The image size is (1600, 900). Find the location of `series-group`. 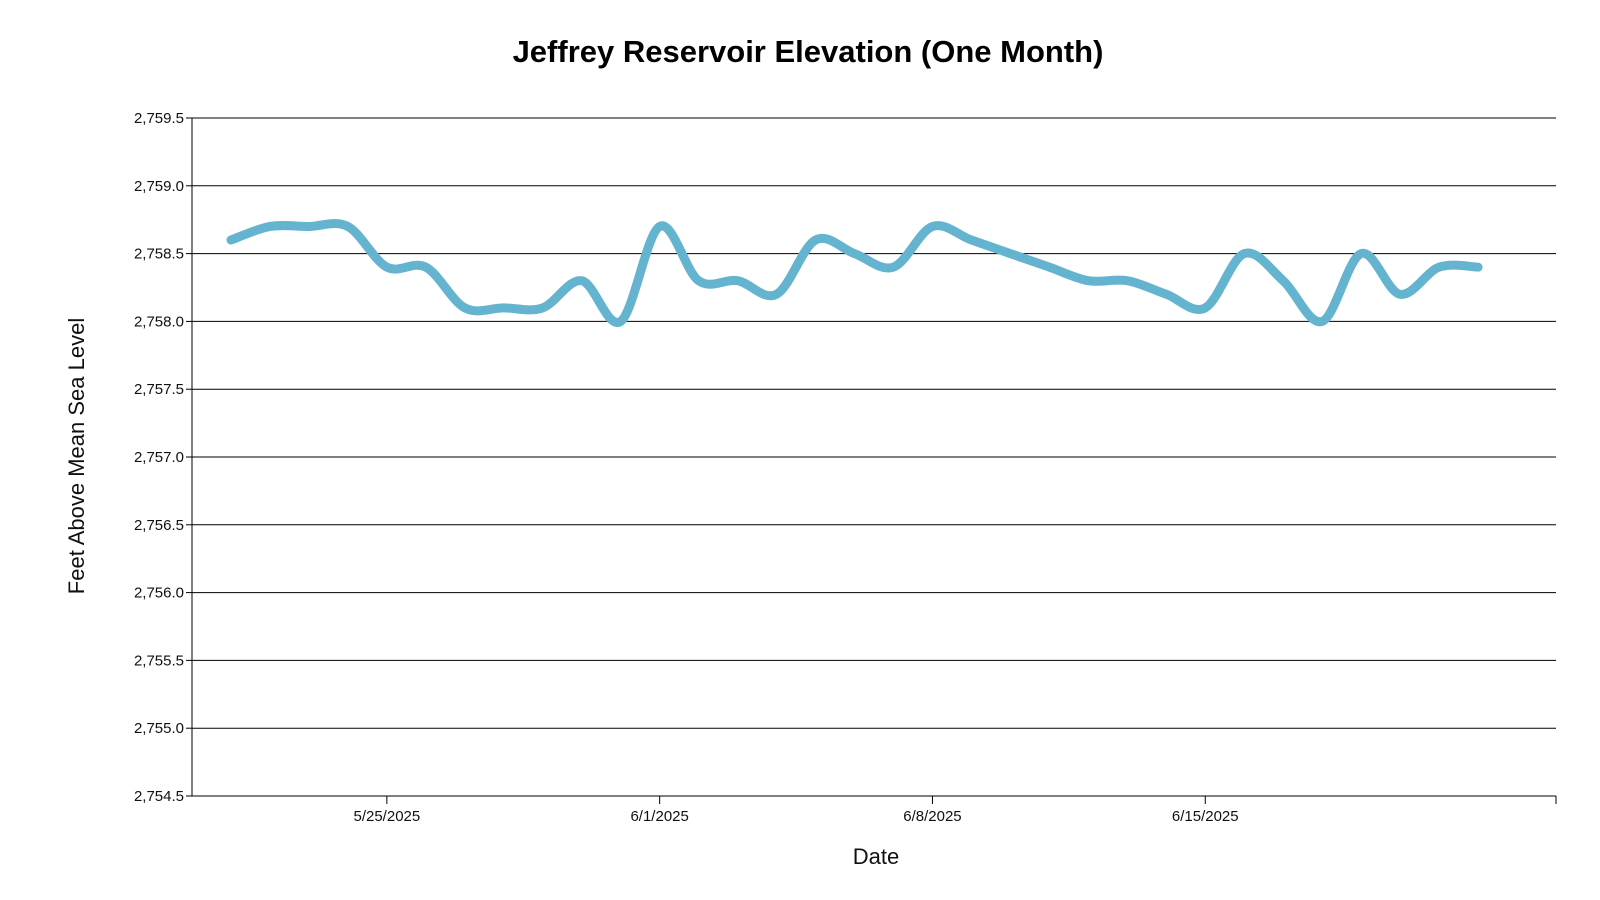

series-group is located at coordinates (854, 273).